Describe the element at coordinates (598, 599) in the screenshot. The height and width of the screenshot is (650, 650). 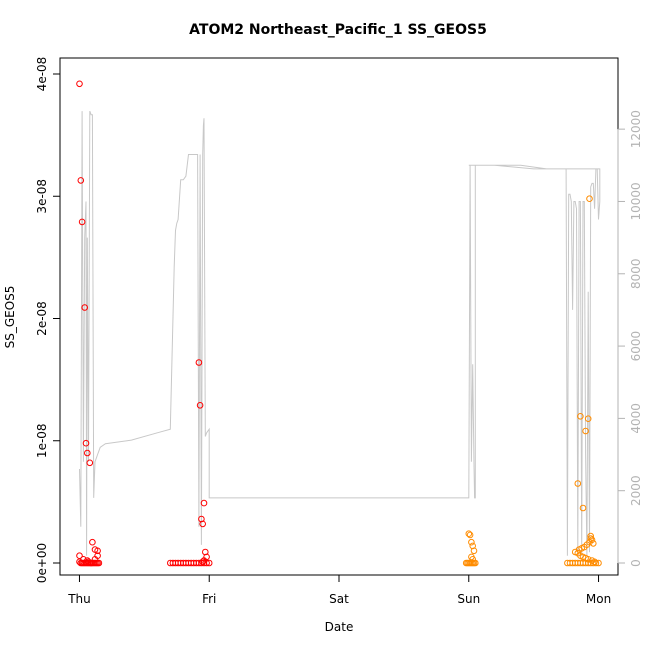
I see `x-tick-label: Mon` at that location.